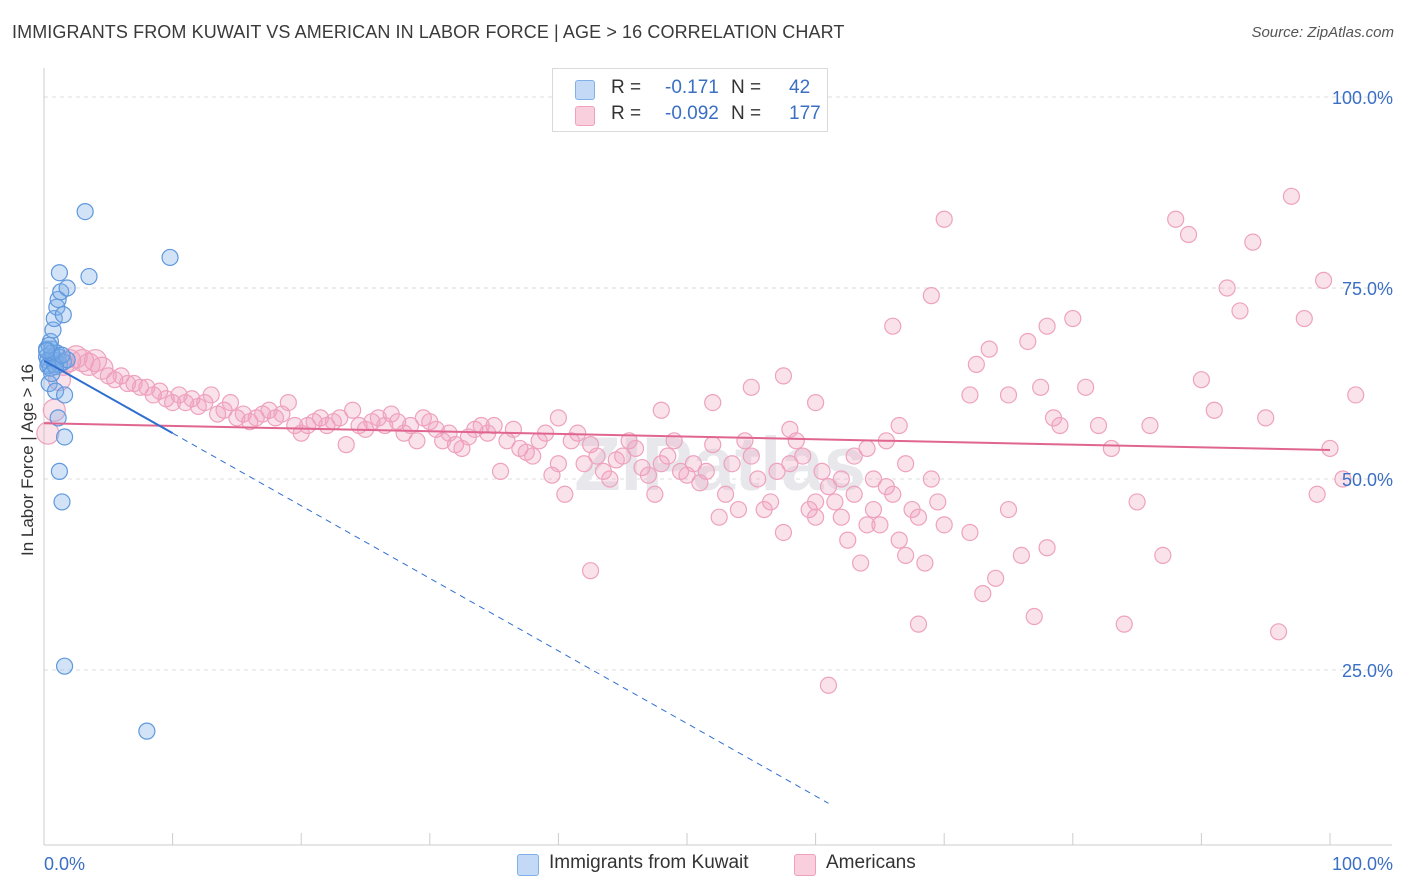 The image size is (1406, 892). I want to click on legend-n-label: N =, so click(746, 87).